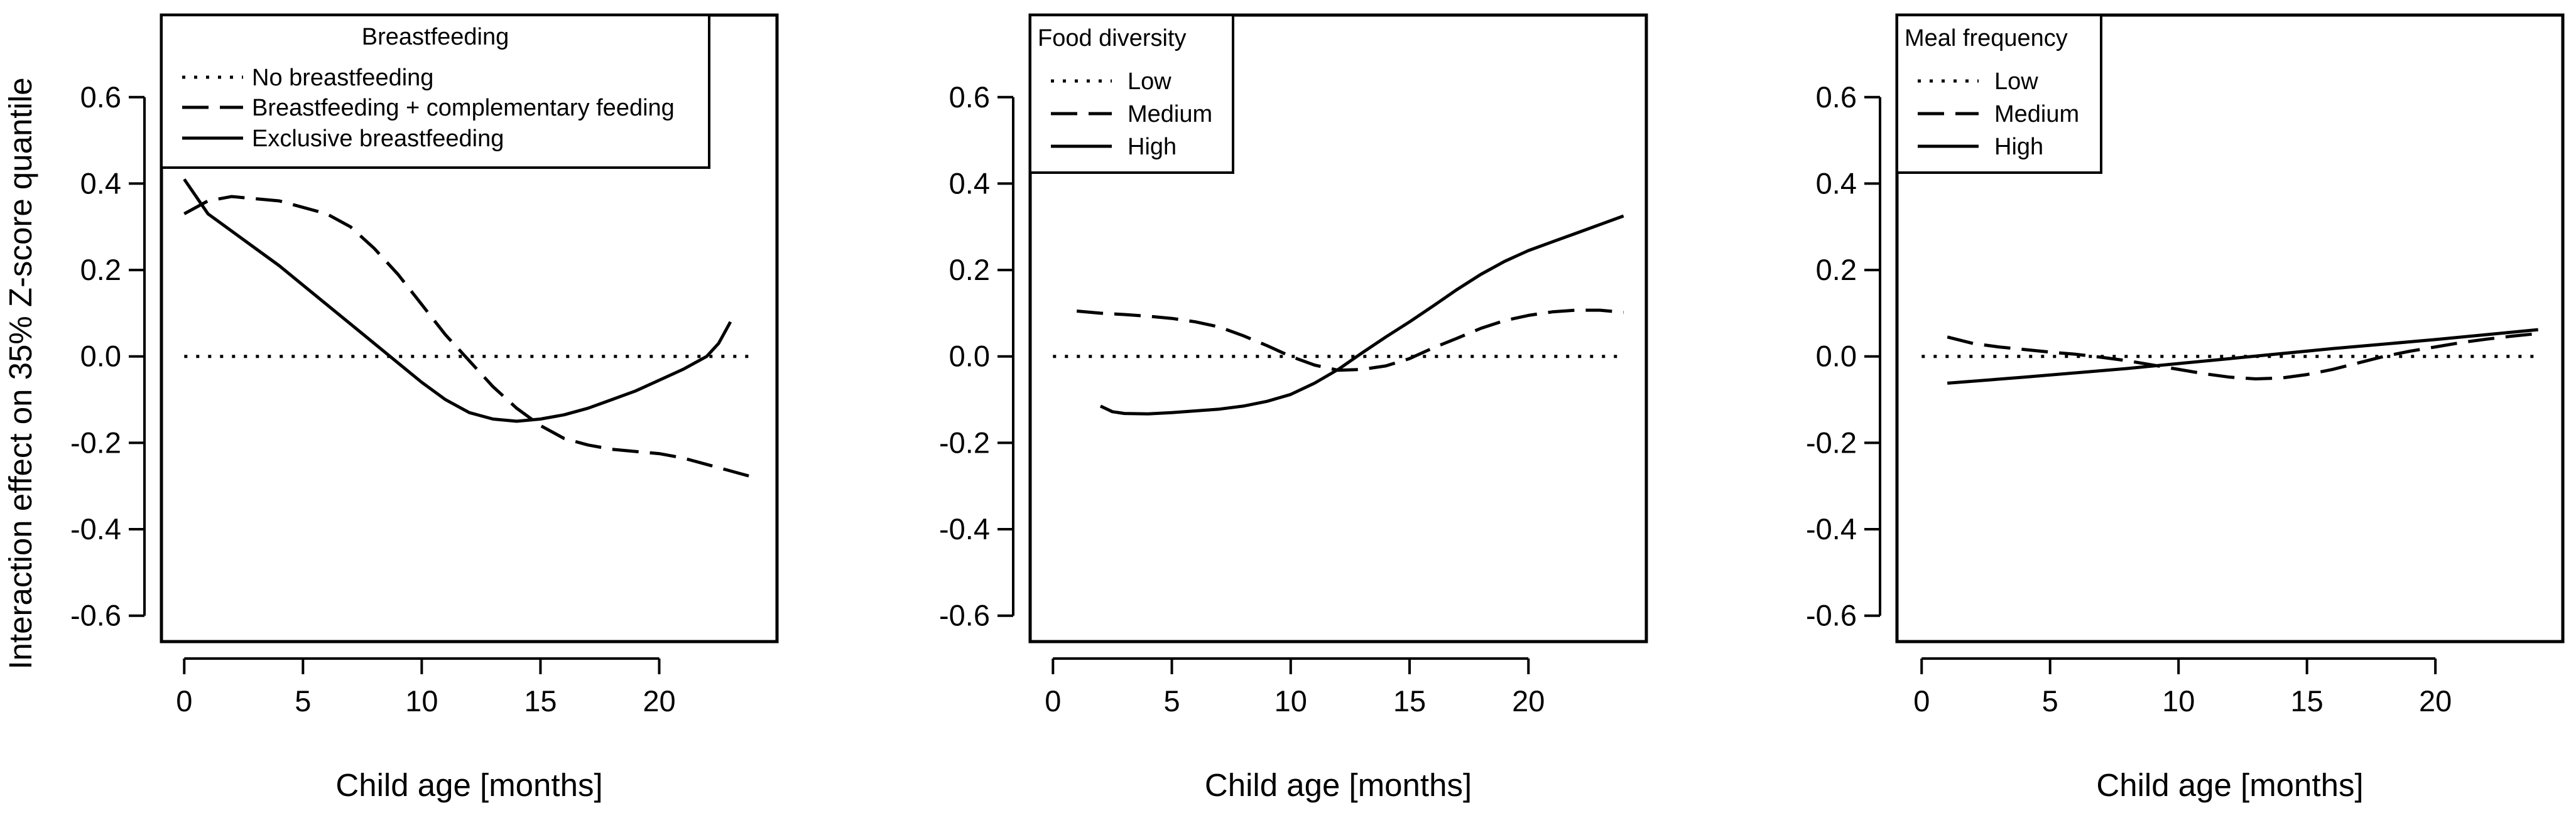 This screenshot has width=2576, height=818. Describe the element at coordinates (378, 139) in the screenshot. I see `legend-label: Exclusive breastfeeding` at that location.